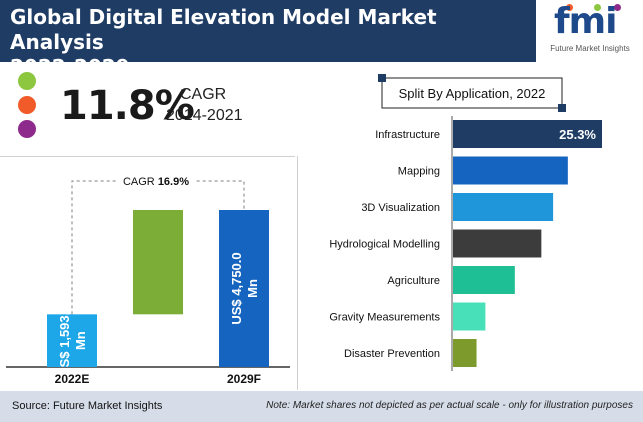 The image size is (643, 422). I want to click on bar-2029F, so click(244, 288).